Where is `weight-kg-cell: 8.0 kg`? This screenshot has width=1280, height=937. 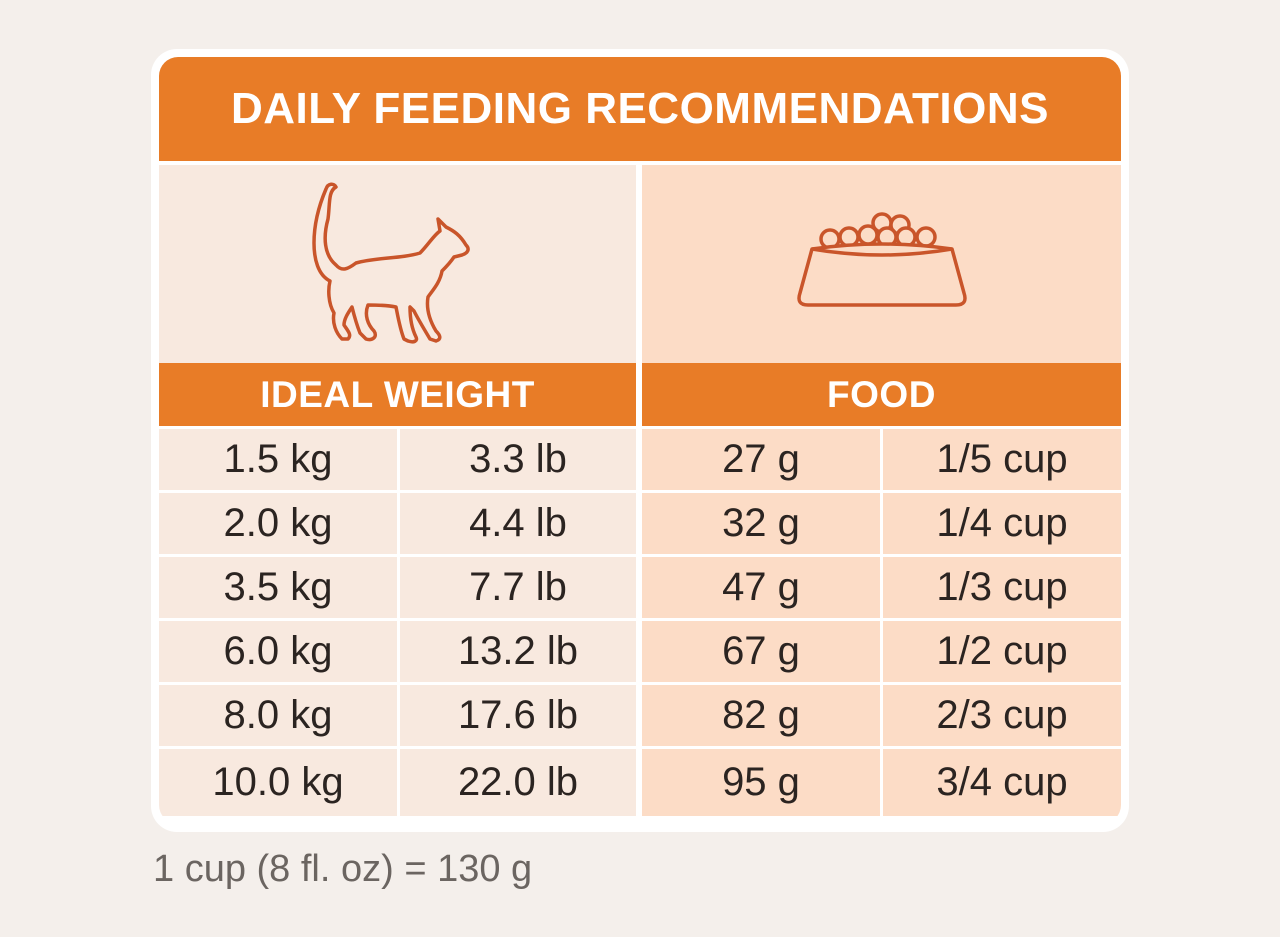 weight-kg-cell: 8.0 kg is located at coordinates (278, 715).